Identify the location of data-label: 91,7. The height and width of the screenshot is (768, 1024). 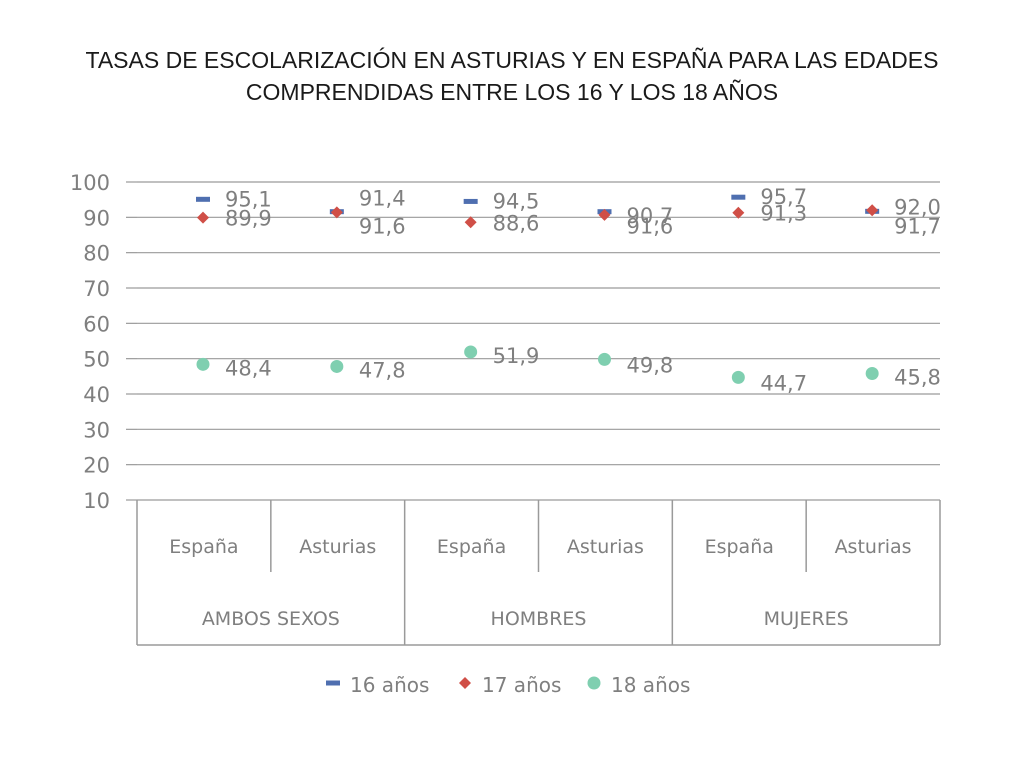
(917, 226).